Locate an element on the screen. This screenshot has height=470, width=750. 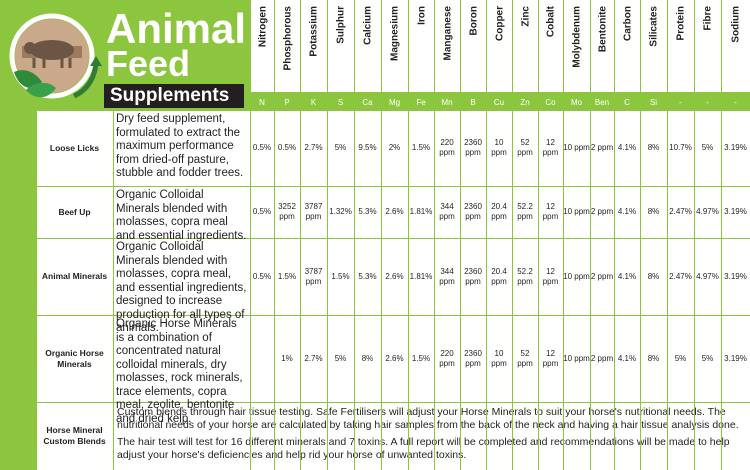
table-cell is located at coordinates (262, 358).